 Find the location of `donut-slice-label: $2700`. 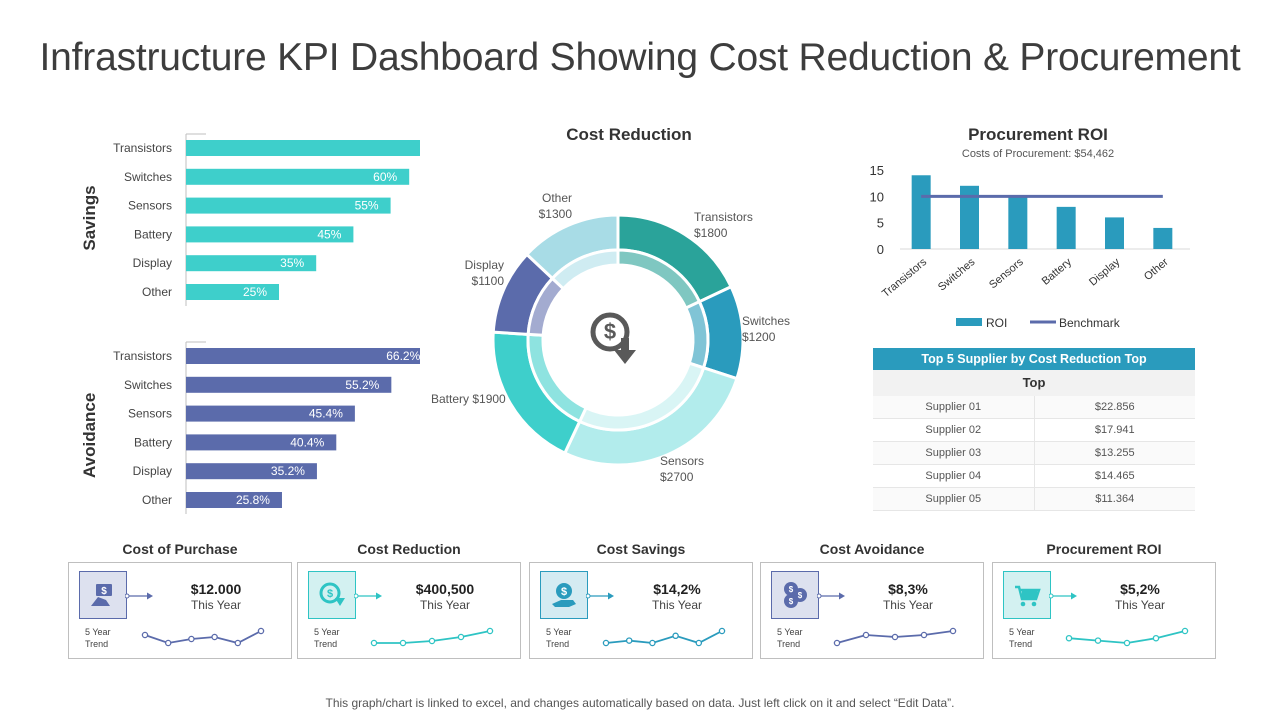

donut-slice-label: $2700 is located at coordinates (677, 477).